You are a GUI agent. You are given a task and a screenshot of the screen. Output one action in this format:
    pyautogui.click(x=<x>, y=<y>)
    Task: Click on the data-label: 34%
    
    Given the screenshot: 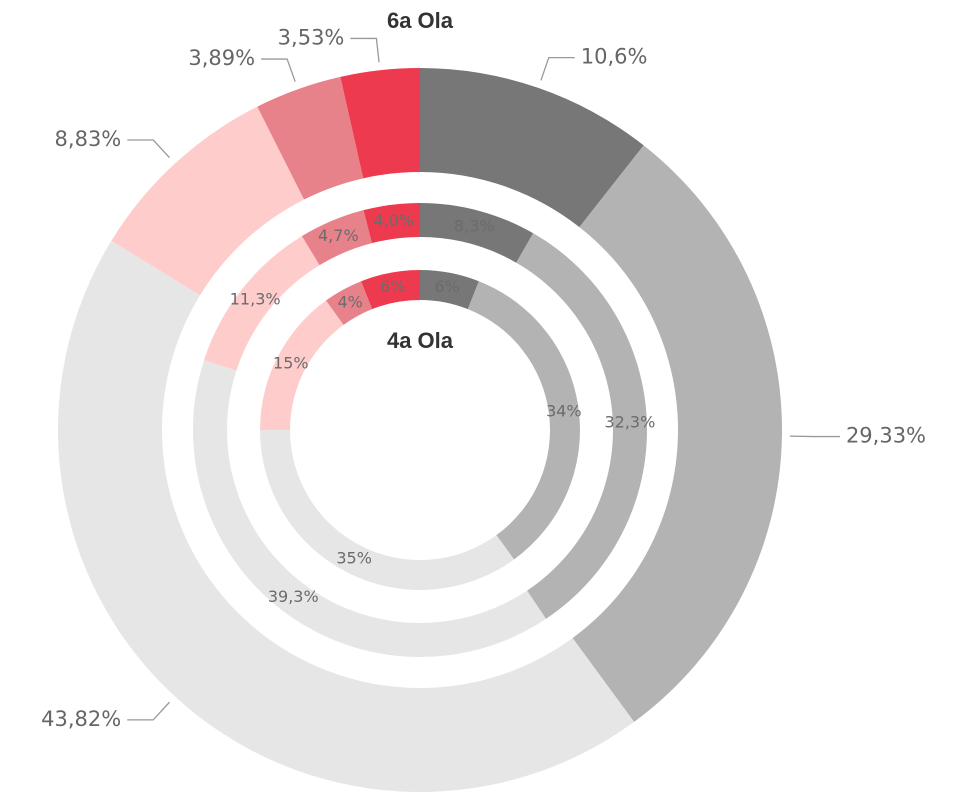 What is the action you would take?
    pyautogui.click(x=564, y=410)
    